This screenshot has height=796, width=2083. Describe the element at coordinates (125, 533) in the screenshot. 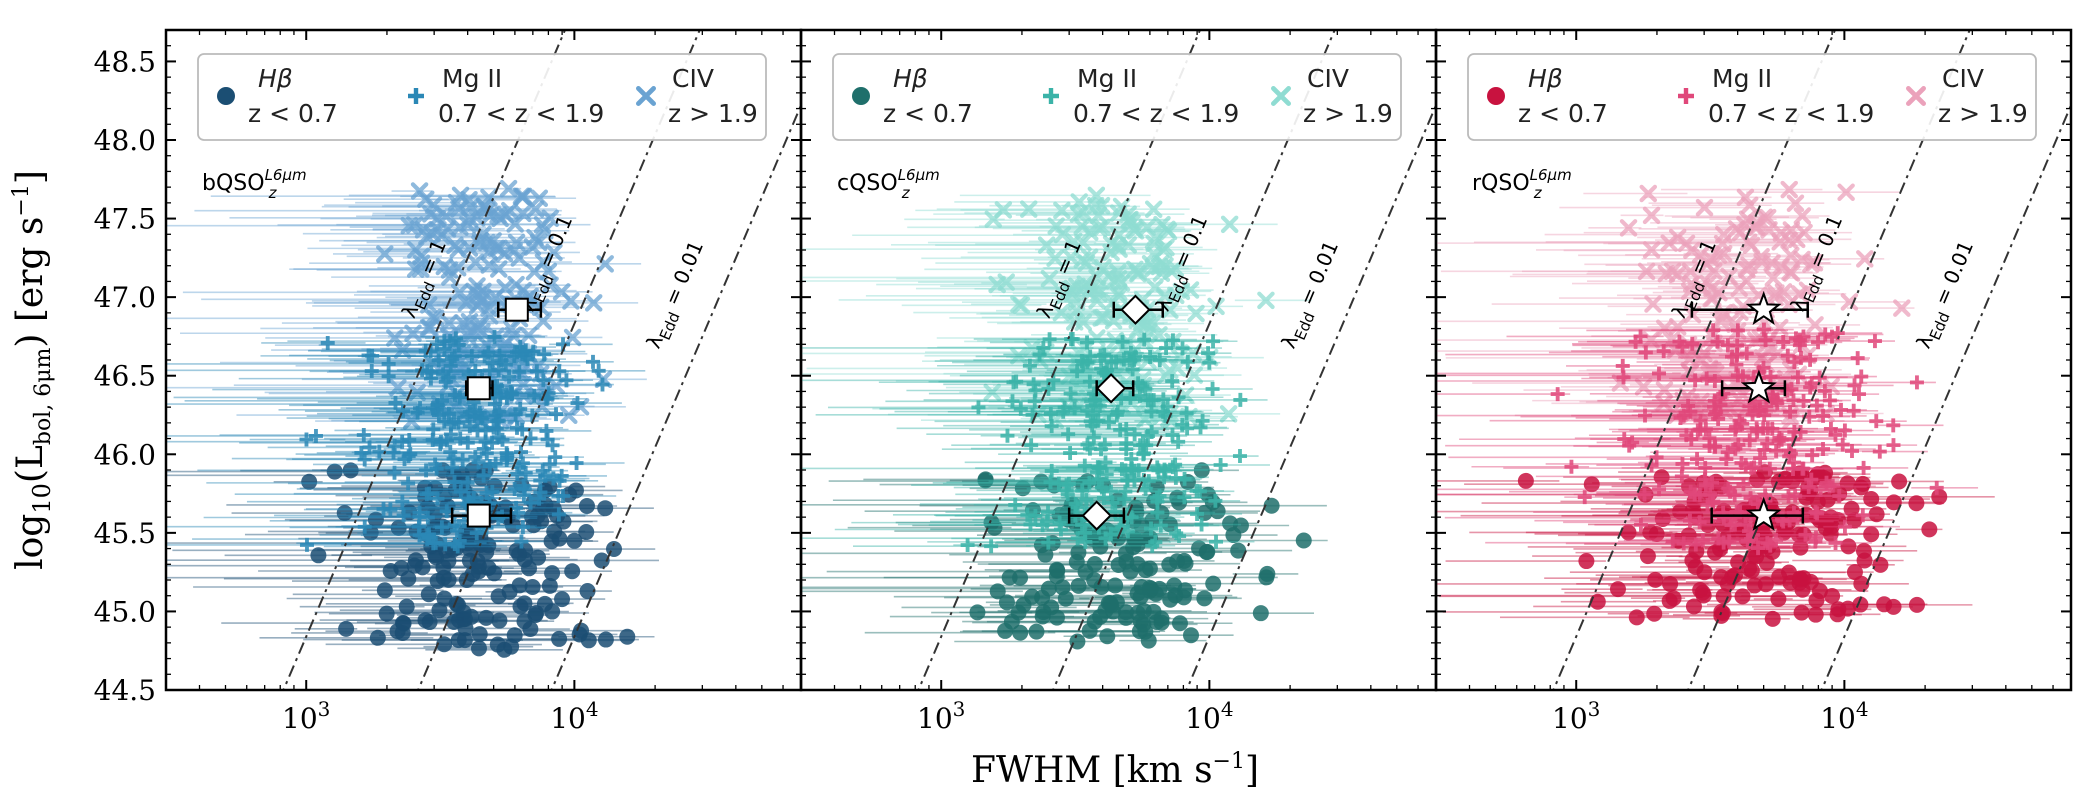

I see `y-tick-label: 45.5` at that location.